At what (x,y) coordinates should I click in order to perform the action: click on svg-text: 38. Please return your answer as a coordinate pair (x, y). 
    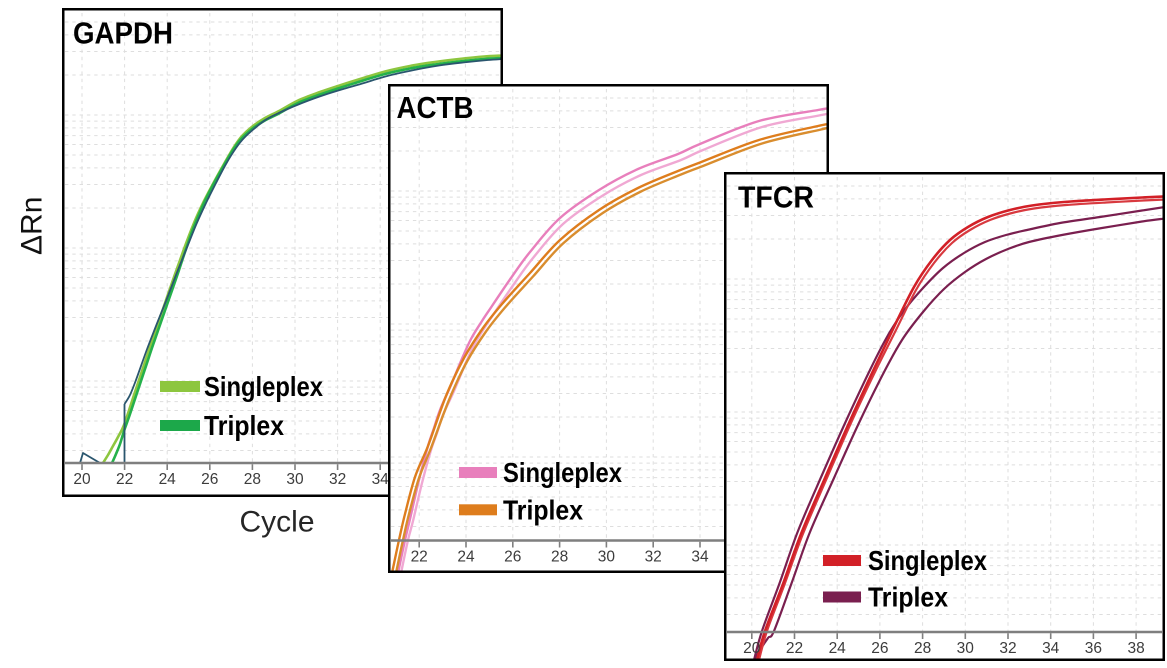
    Looking at the image, I should click on (1135, 648).